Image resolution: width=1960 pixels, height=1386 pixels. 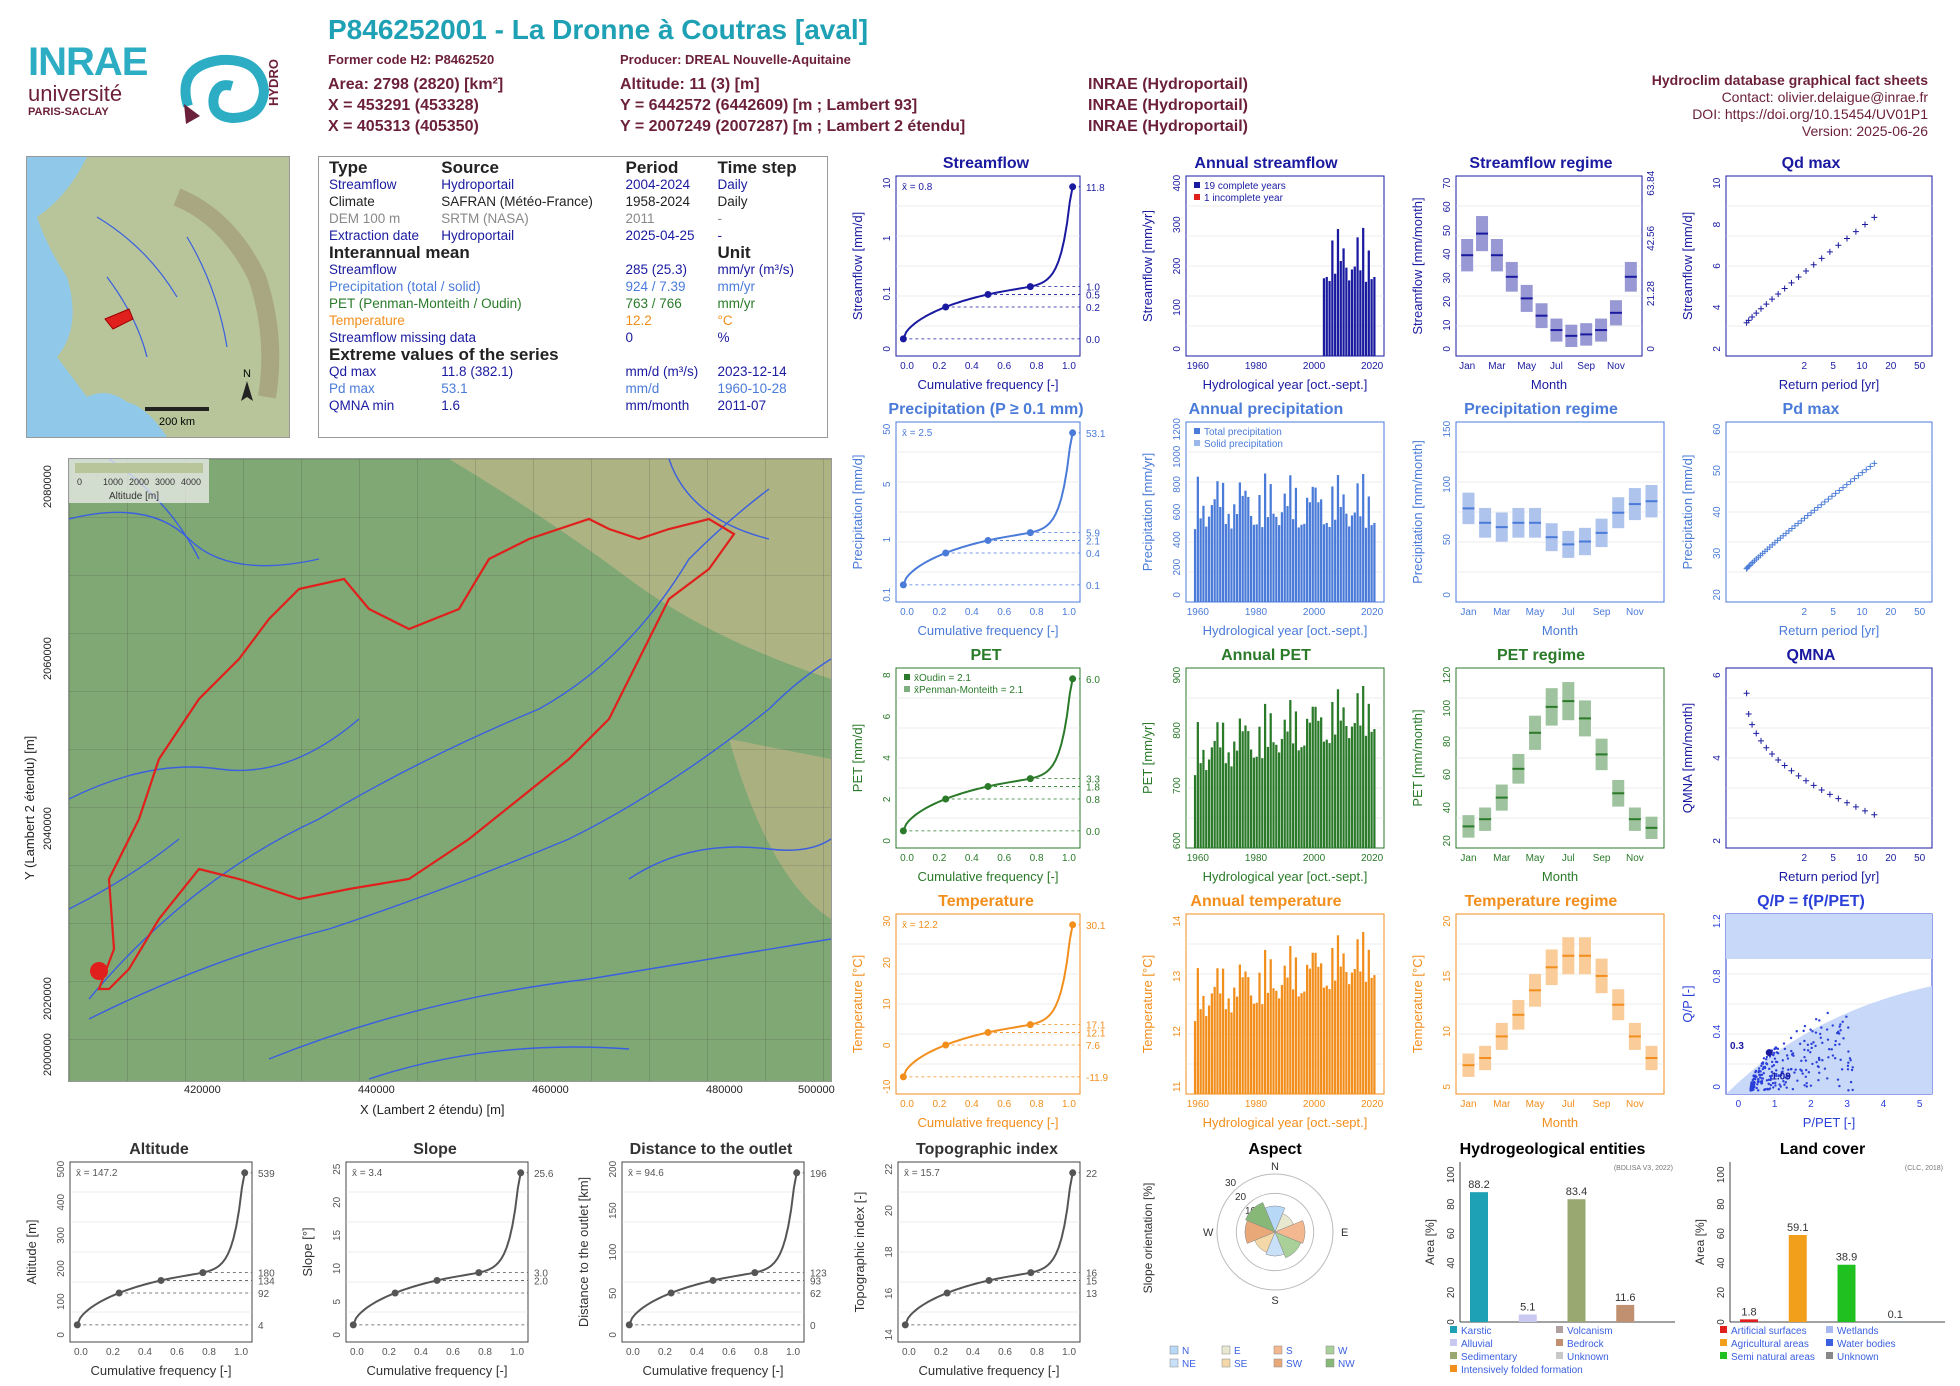 I want to click on bar-value: 11.6, so click(x=1625, y=1298).